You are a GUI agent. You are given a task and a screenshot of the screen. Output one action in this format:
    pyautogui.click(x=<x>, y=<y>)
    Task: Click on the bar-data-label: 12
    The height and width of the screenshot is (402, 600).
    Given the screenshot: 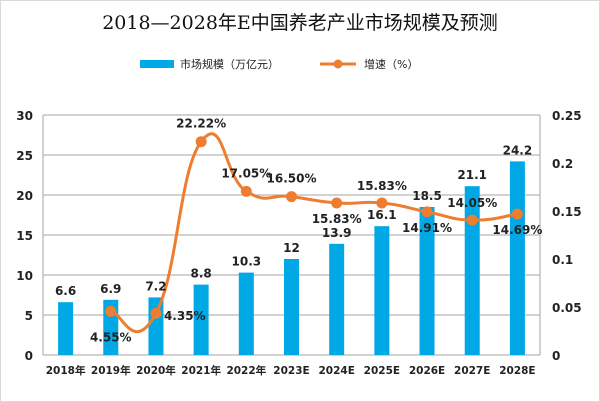 What is the action you would take?
    pyautogui.click(x=291, y=248)
    